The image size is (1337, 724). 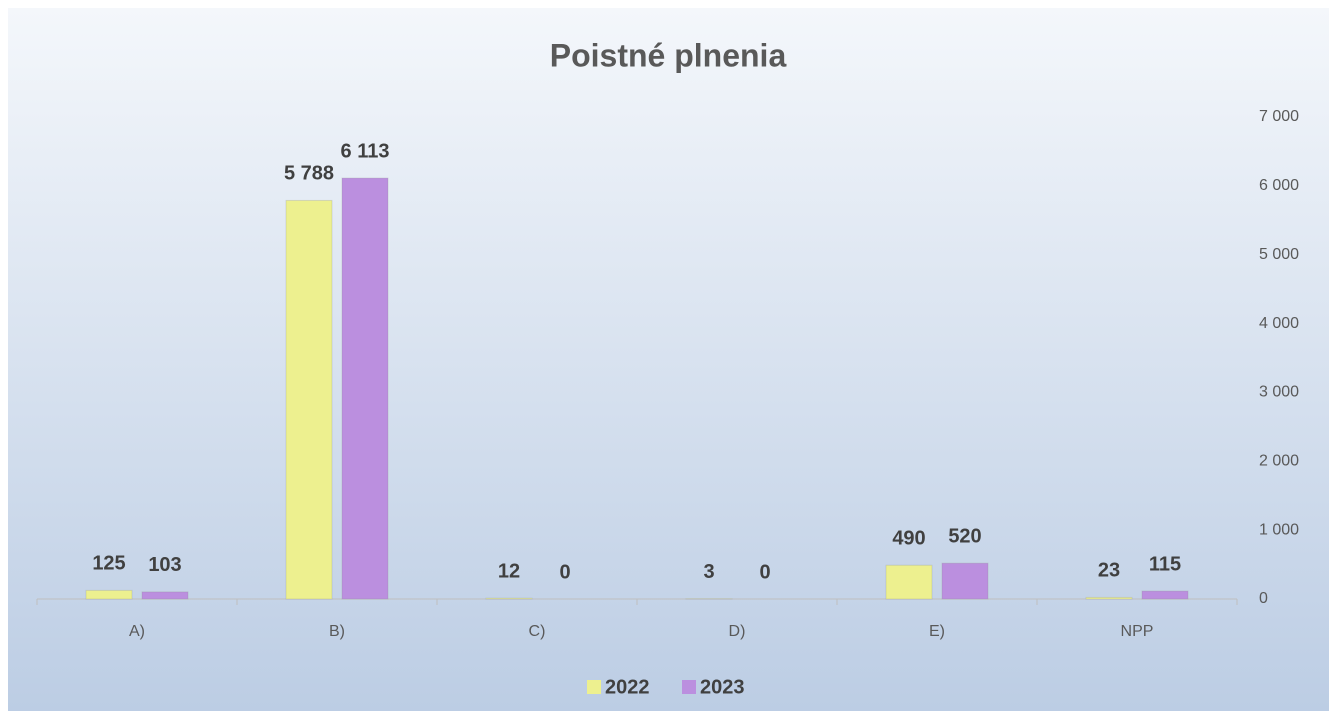 What do you see at coordinates (1279, 185) in the screenshot?
I see `y-tick-label: 6 000` at bounding box center [1279, 185].